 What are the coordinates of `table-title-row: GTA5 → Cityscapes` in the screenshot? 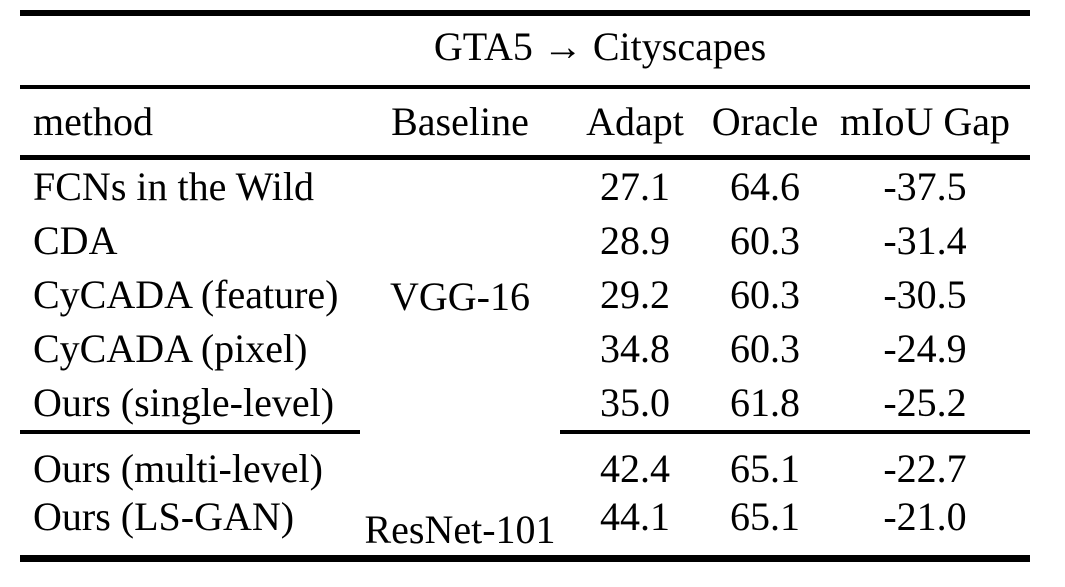 It's located at (525, 49).